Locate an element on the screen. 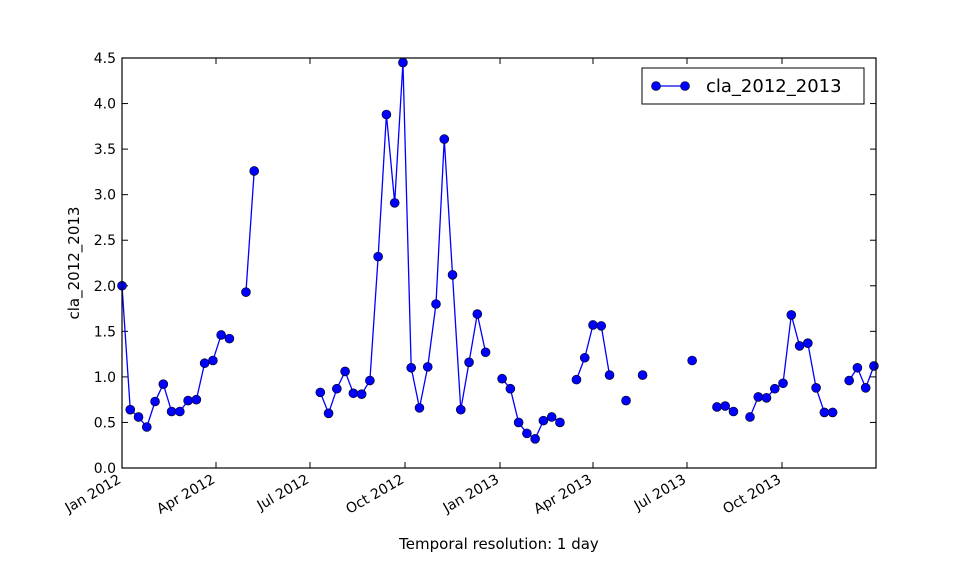 The width and height of the screenshot is (972, 586). y-tick-label: 2.0 is located at coordinates (105, 287).